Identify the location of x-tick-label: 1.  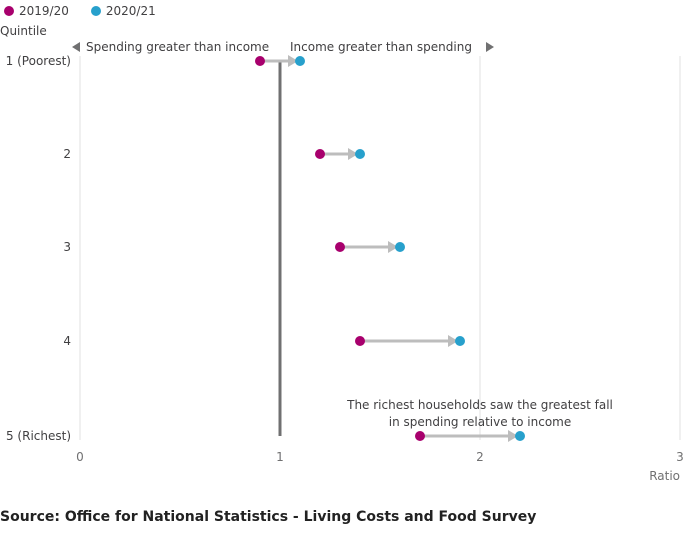
(280, 457).